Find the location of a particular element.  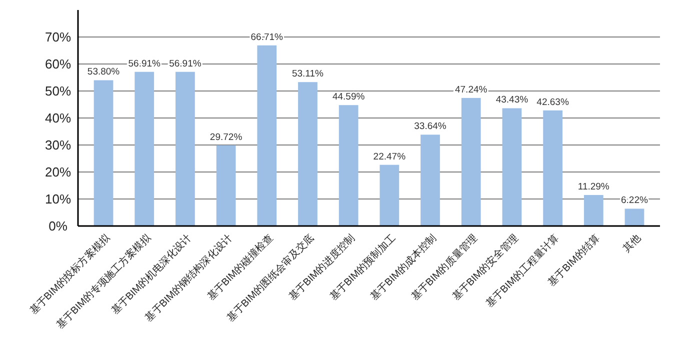

data-label: 11.29% is located at coordinates (594, 187).